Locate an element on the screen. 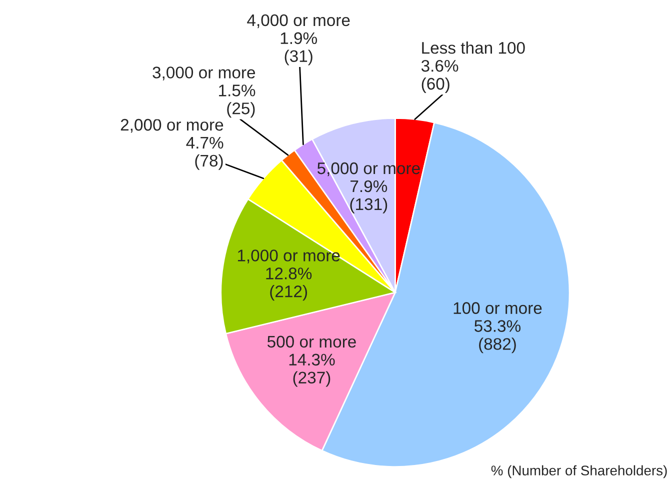  data-label: 1.9% (31) is located at coordinates (298, 49).